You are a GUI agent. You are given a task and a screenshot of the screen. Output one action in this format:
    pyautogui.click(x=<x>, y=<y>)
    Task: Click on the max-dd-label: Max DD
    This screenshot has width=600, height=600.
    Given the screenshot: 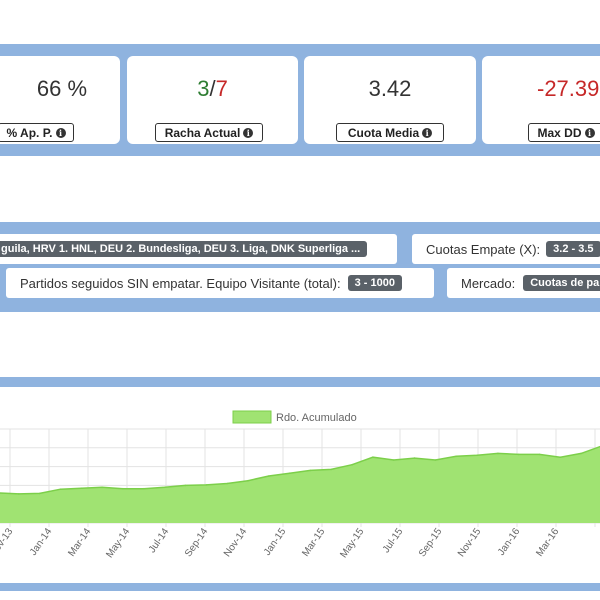 What is the action you would take?
    pyautogui.click(x=559, y=132)
    